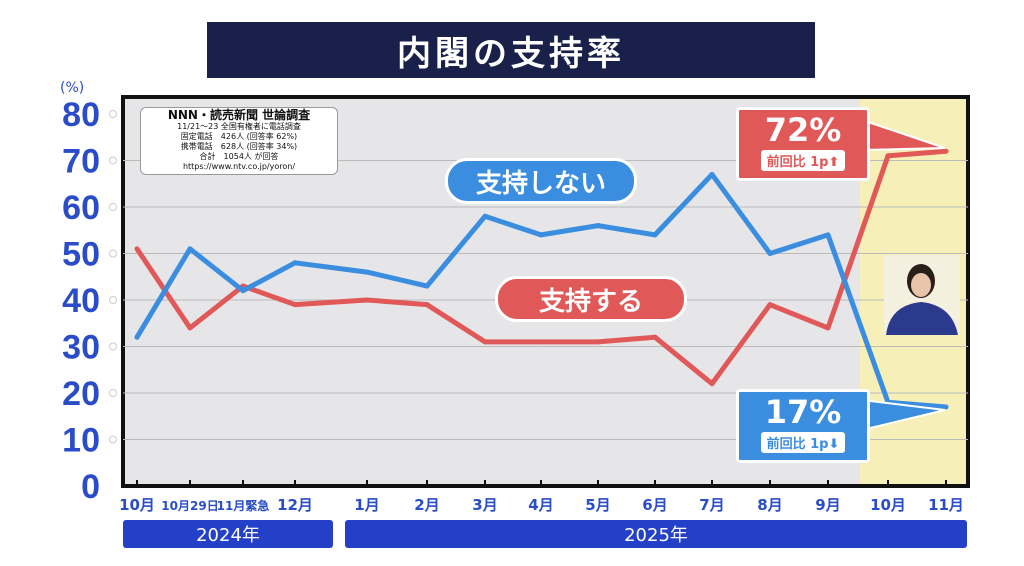 The image size is (1024, 566). I want to click on source-line: 携帯電話 628人 (回答率 34%), so click(239, 146).